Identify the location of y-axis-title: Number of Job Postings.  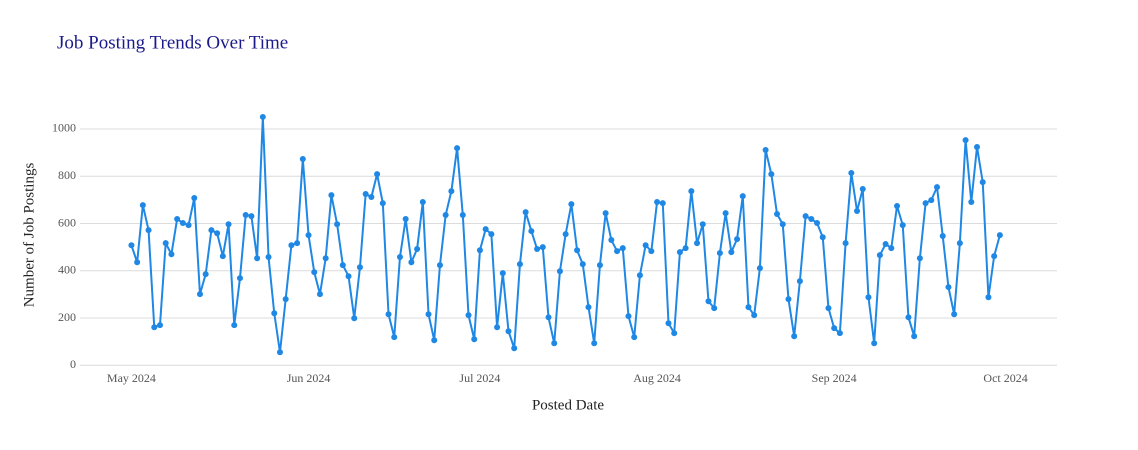
(29, 235).